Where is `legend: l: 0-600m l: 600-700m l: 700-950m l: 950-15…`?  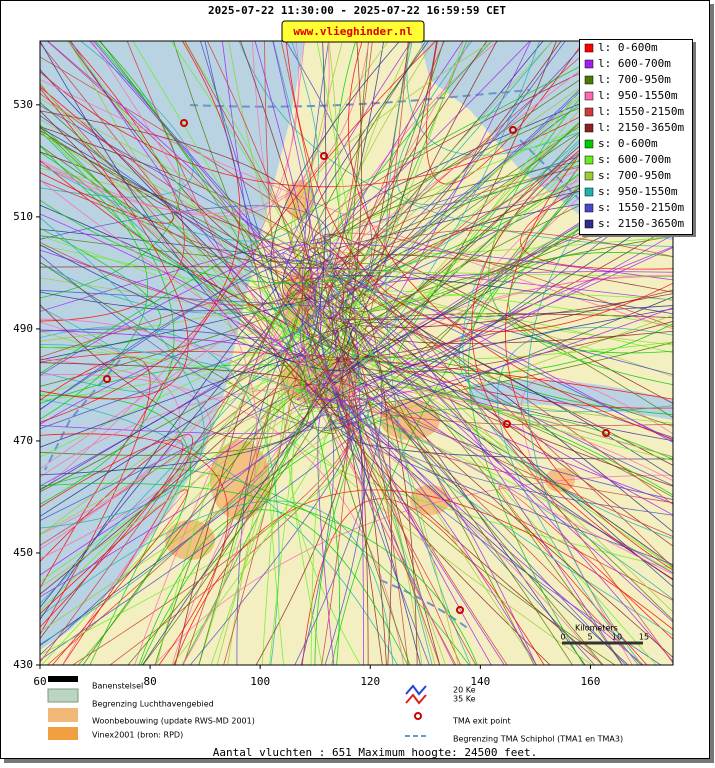 legend: l: 0-600m l: 600-700m l: 700-950m l: 950-15… is located at coordinates (637, 138).